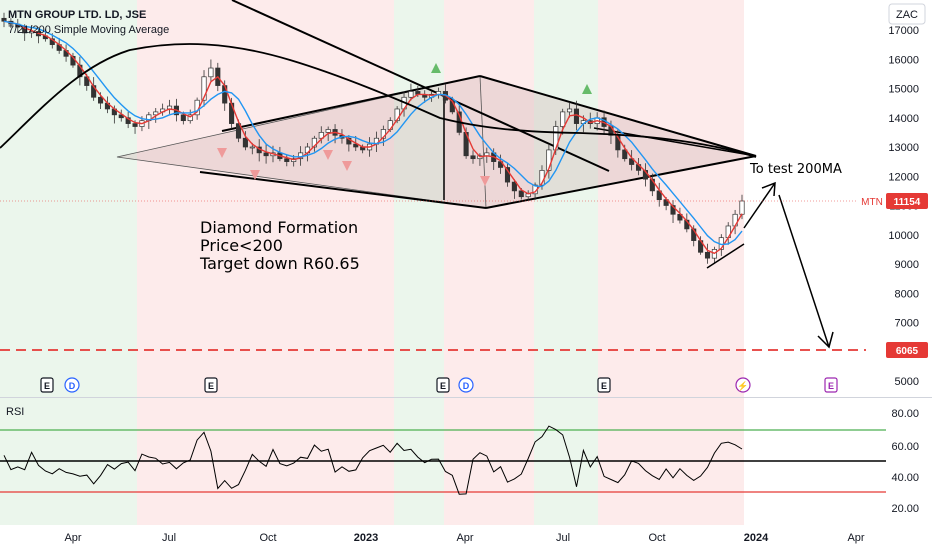 The image size is (932, 555). What do you see at coordinates (907, 294) in the screenshot?
I see `price-tick-label: 8000` at bounding box center [907, 294].